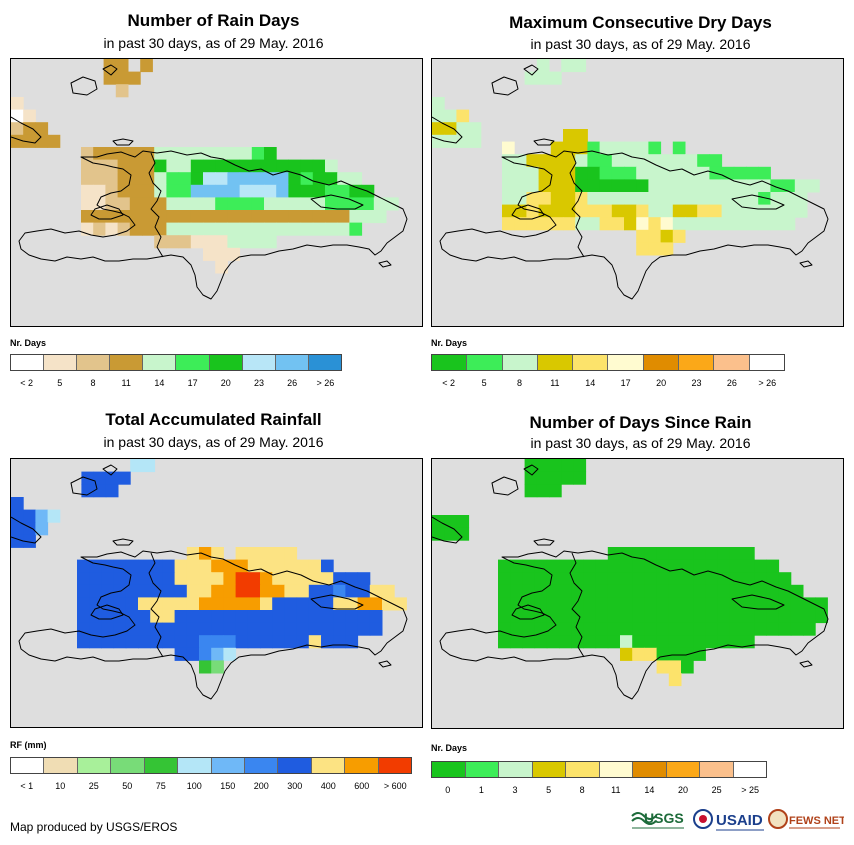 The width and height of the screenshot is (854, 845). What do you see at coordinates (608, 384) in the screenshot?
I see `legend-tick-labels: < 2 5 8 11 14 17 20 23 26 > 26` at bounding box center [608, 384].